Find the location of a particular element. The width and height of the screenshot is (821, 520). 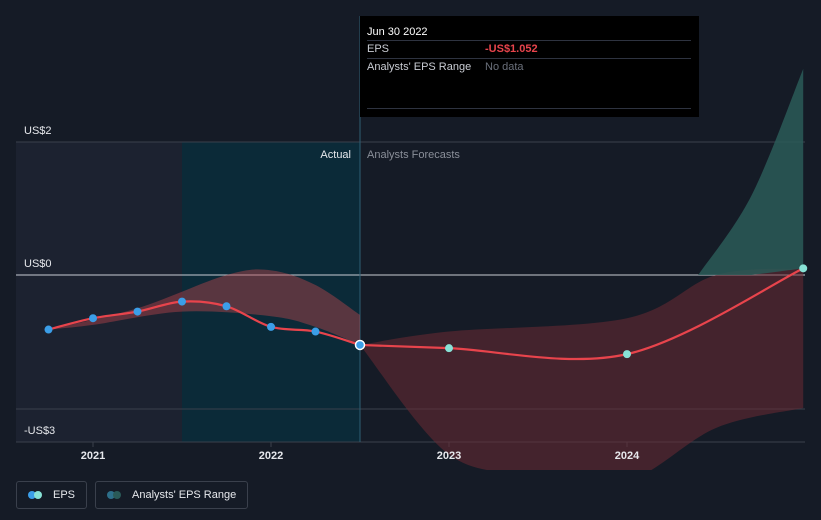

eps-legend-icon is located at coordinates (36, 495).